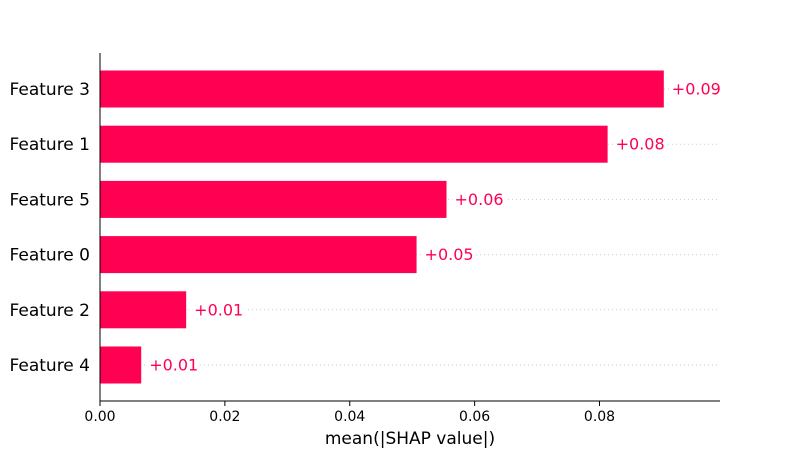  What do you see at coordinates (50, 256) in the screenshot?
I see `category-label: Feature 0` at bounding box center [50, 256].